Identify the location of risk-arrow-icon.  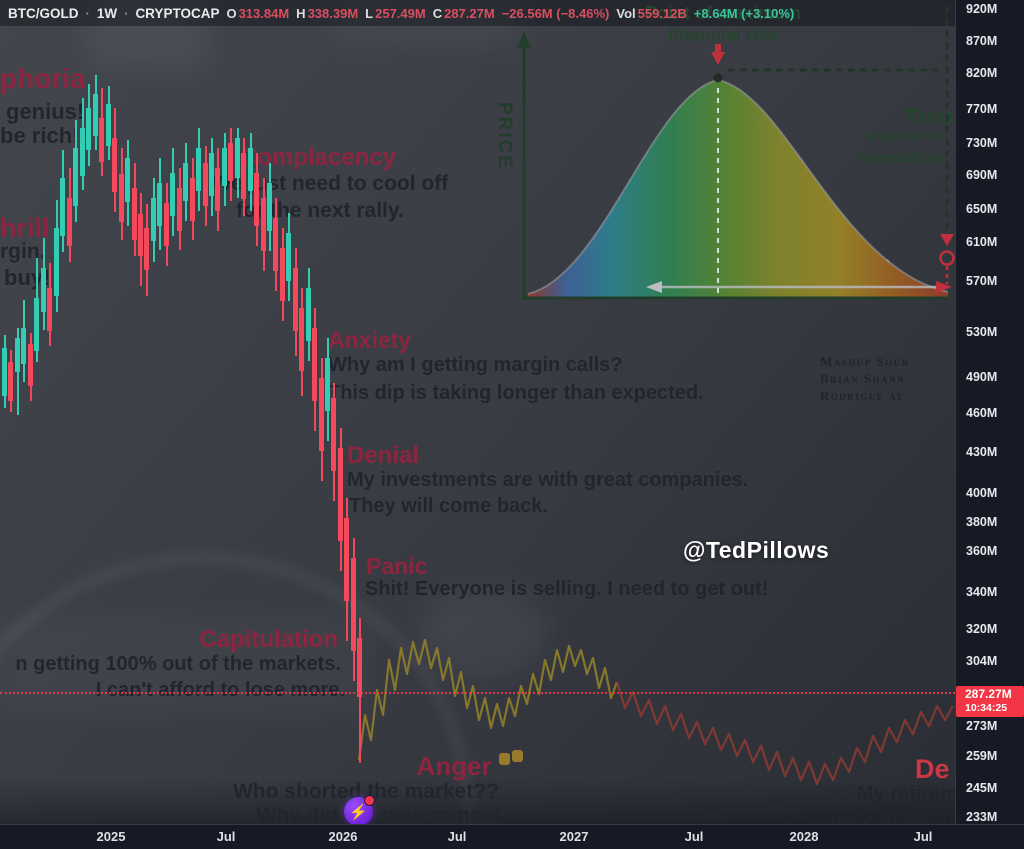
(718, 58).